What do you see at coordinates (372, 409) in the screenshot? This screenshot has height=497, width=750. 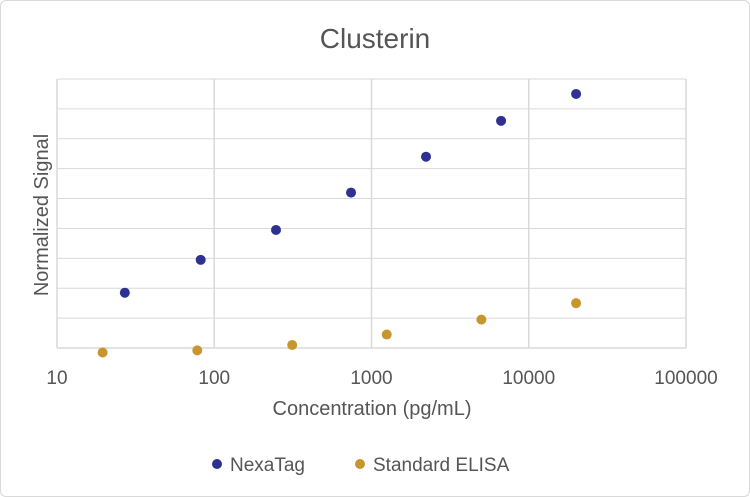 I see `x-axis-label: Concentration (pg/mL)` at bounding box center [372, 409].